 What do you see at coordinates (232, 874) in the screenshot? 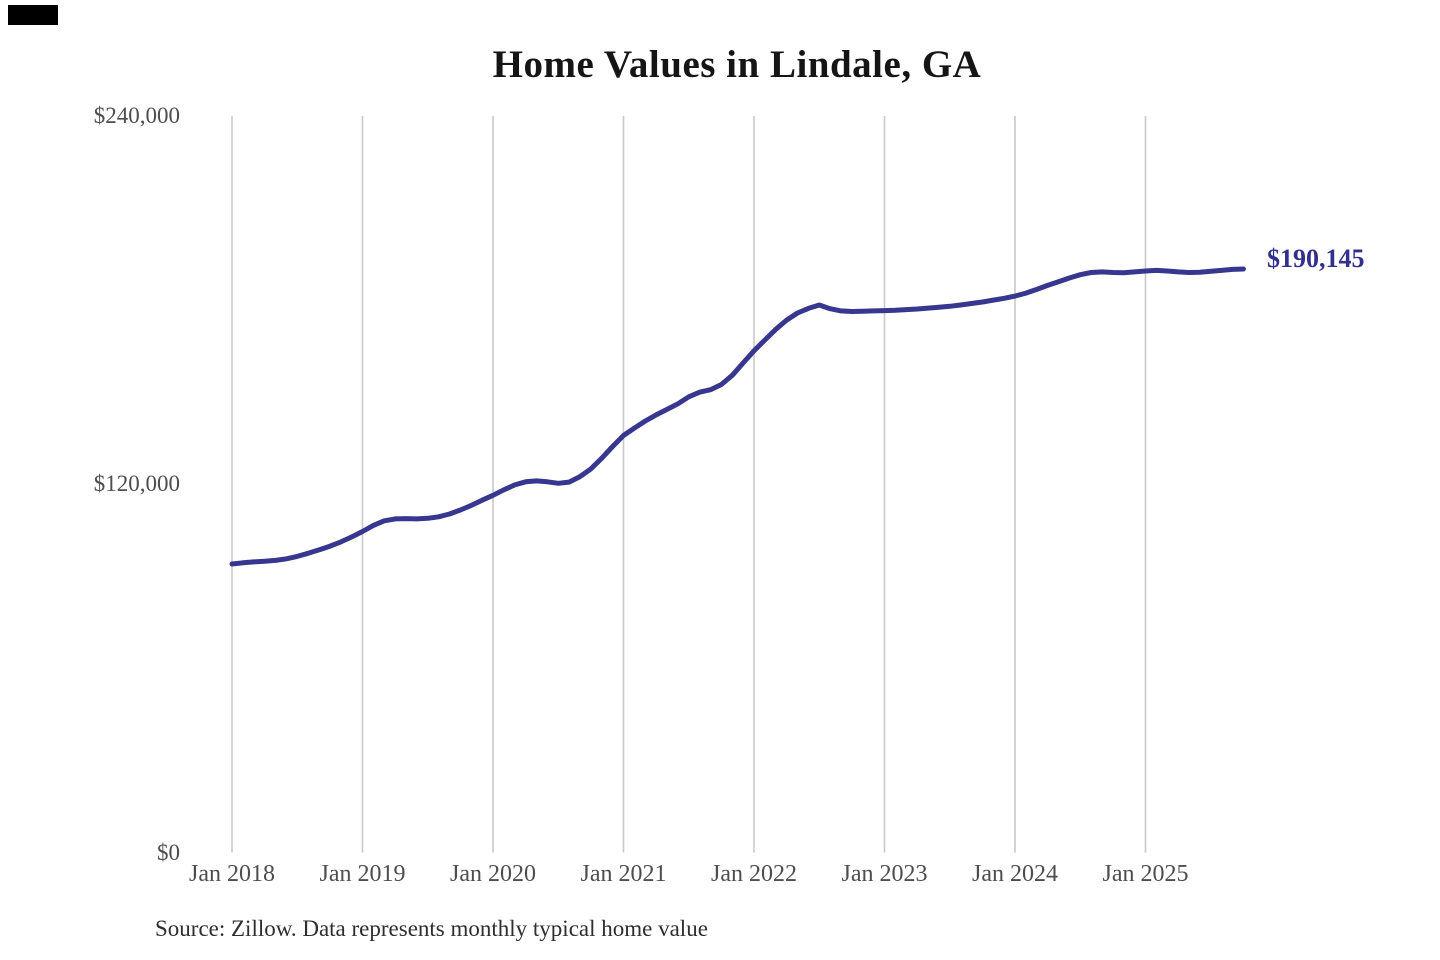
I see `x-axis-tick-jan-2018: Jan 2018` at bounding box center [232, 874].